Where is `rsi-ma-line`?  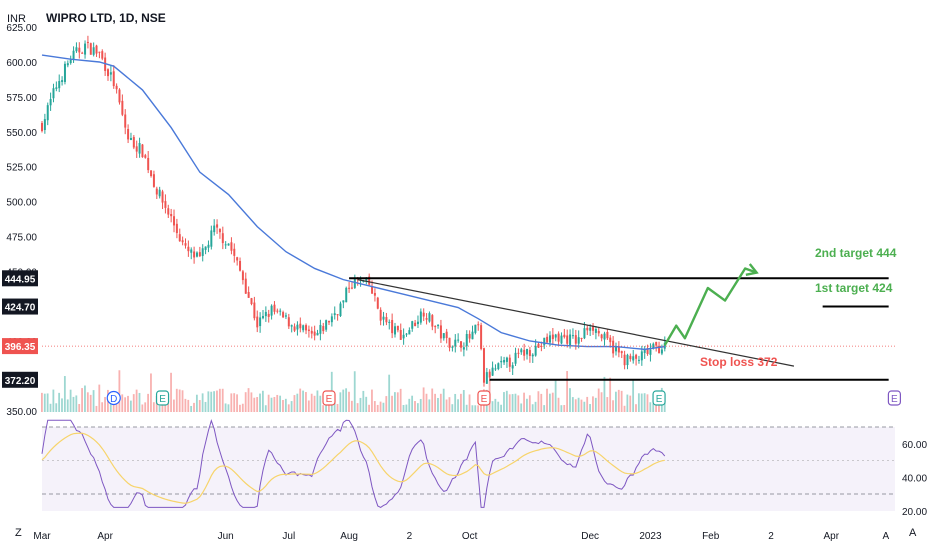 rsi-ma-line is located at coordinates (353, 468).